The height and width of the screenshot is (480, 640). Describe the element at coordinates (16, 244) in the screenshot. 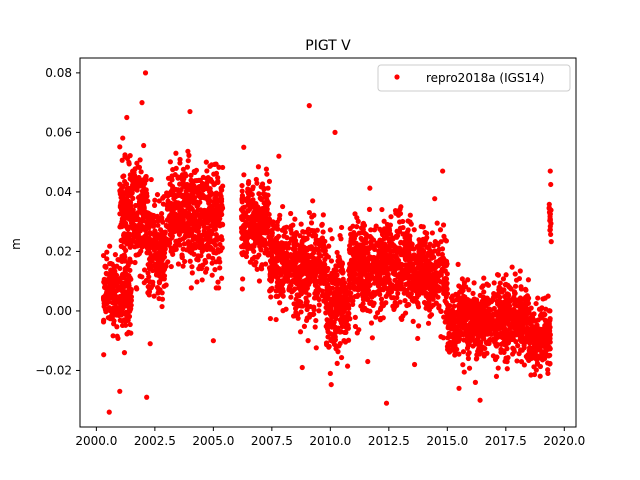

I see `y-axis-label: m` at that location.